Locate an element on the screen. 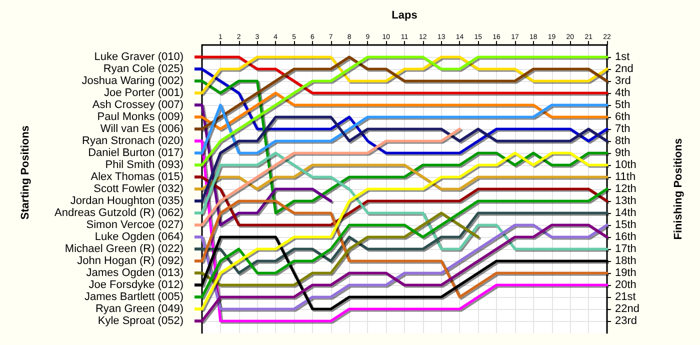  legend-label: Kyle Sproat (052) is located at coordinates (141, 321).